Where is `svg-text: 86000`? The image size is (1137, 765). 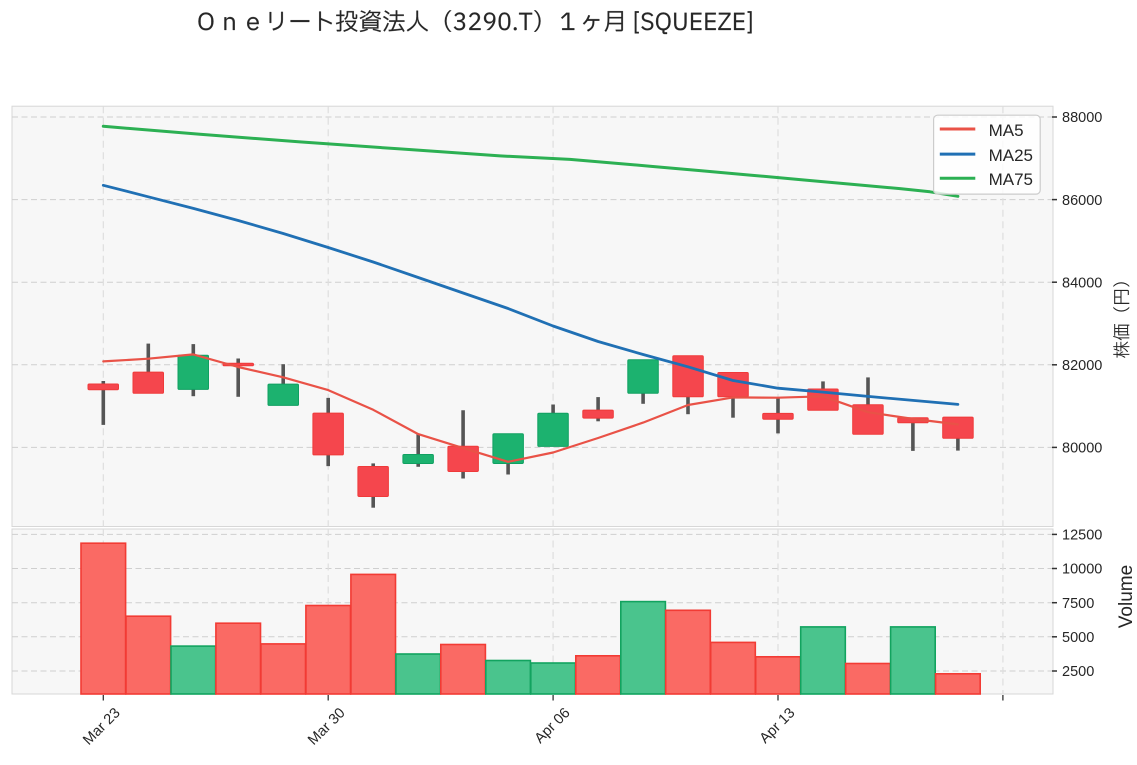 svg-text: 86000 is located at coordinates (1082, 201).